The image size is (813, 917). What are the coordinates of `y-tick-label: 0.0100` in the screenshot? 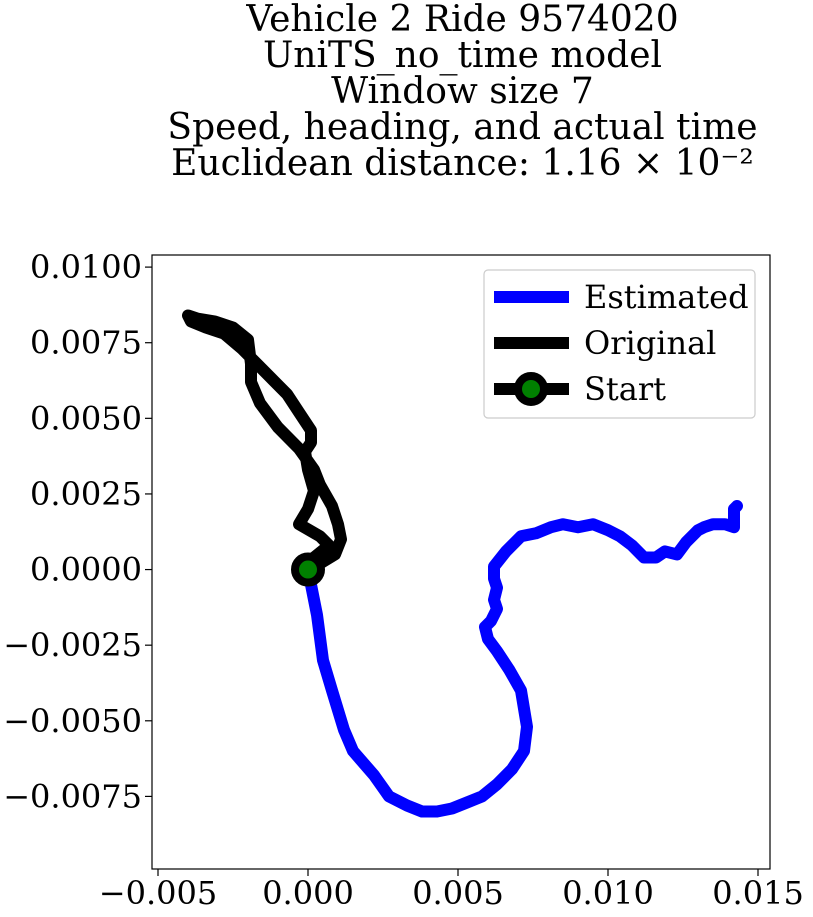 It's located at (86, 267).